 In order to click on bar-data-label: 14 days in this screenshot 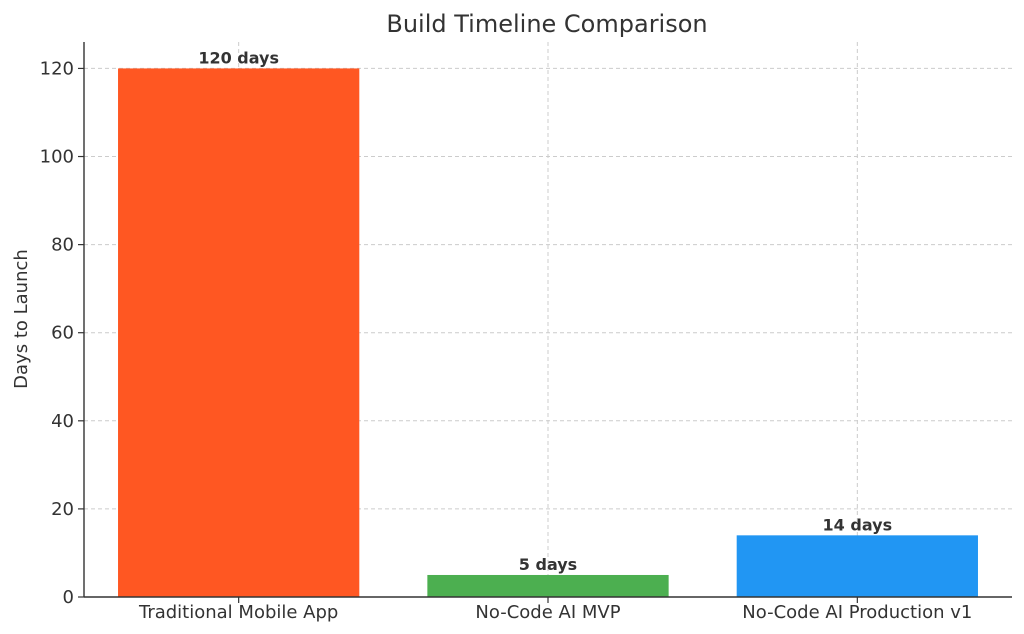, I will do `click(858, 524)`.